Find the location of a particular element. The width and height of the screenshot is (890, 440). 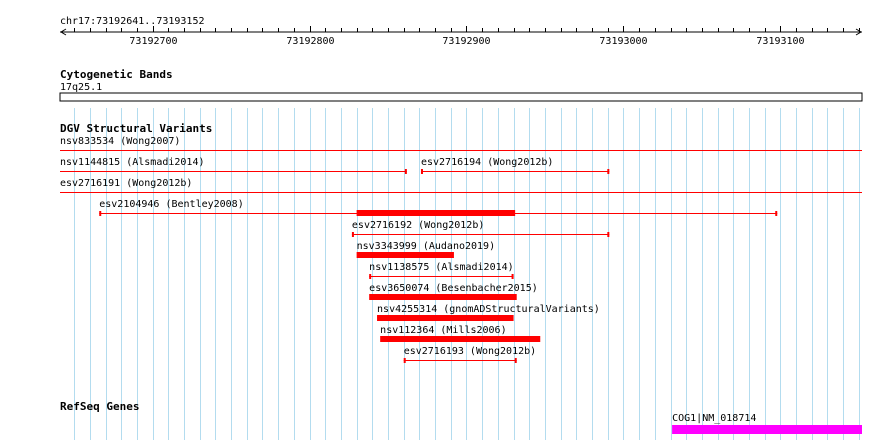

cytoband-label: 17q25.1 is located at coordinates (81, 87).